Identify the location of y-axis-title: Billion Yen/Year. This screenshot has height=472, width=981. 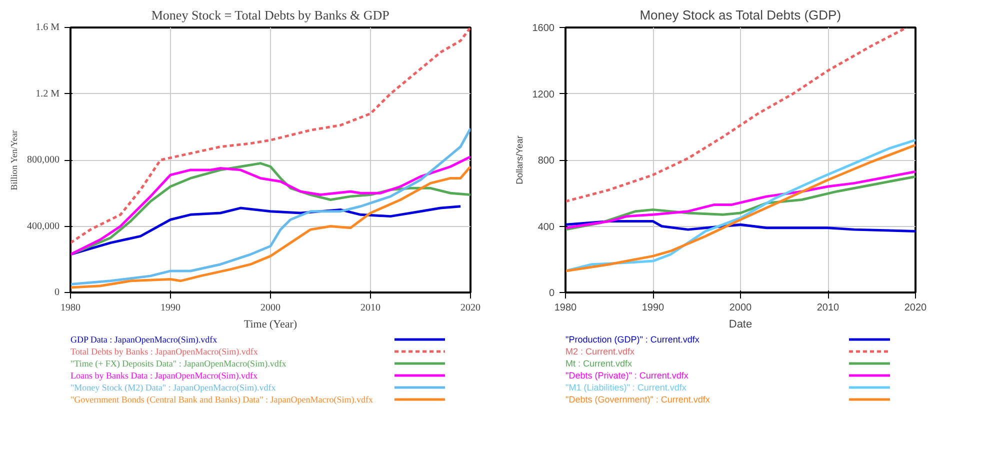
(14, 160).